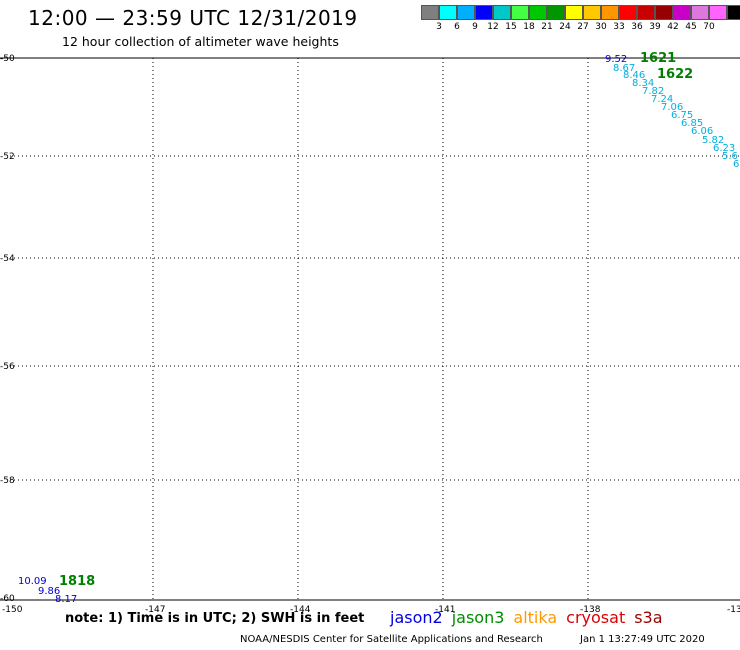 This screenshot has width=740, height=650. I want to click on satellite-legend: jason2 jason3 altika cryosat s3a, so click(531, 617).